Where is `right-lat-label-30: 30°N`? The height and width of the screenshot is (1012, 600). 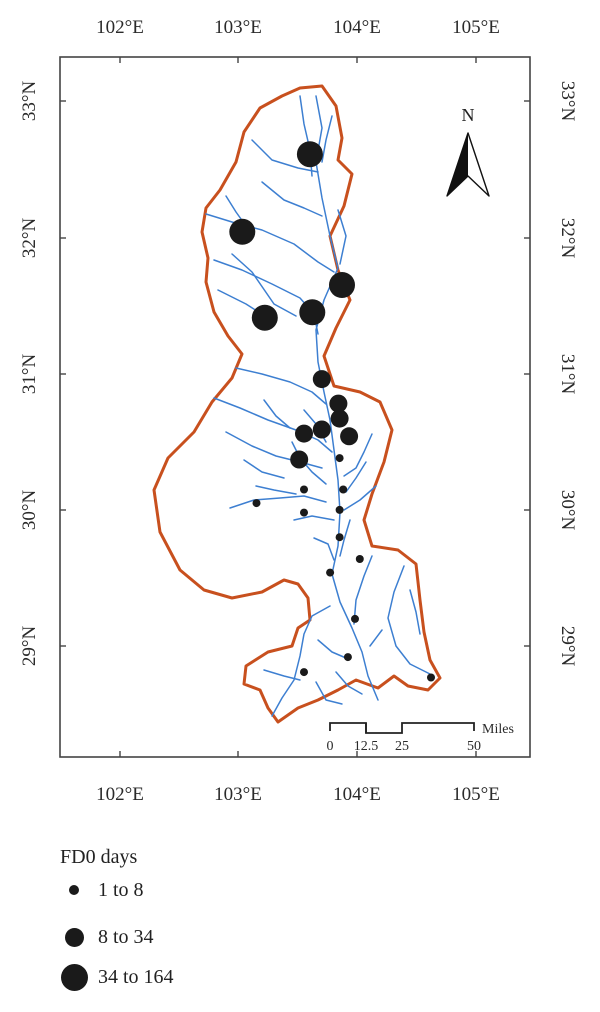
right-lat-label-30: 30°N is located at coordinates (567, 510).